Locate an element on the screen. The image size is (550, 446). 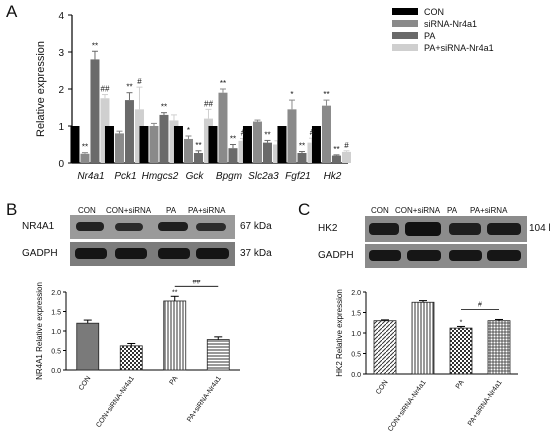
x-tick-label: Bpgm is located at coordinates (229, 176).